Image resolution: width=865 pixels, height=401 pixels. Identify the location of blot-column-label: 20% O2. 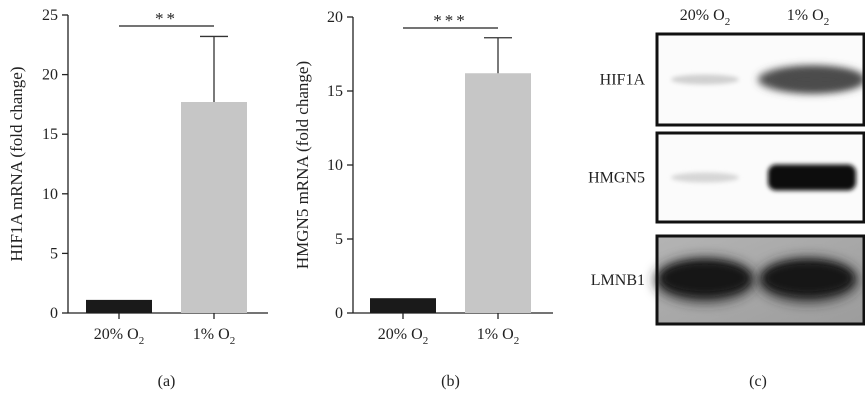
(705, 17).